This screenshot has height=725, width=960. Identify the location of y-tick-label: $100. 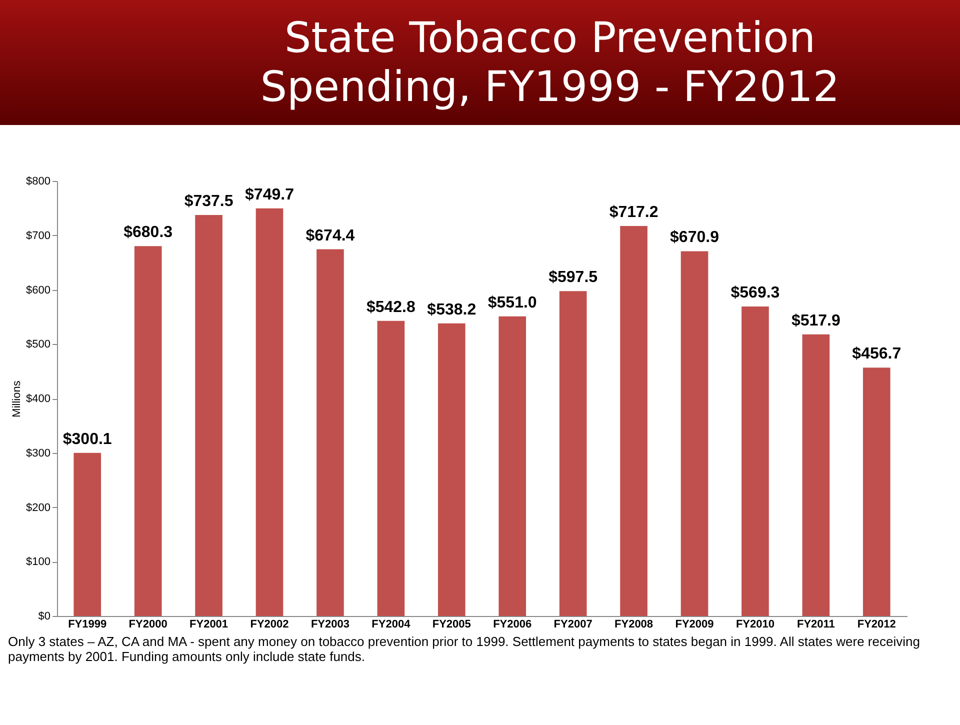
(38, 562).